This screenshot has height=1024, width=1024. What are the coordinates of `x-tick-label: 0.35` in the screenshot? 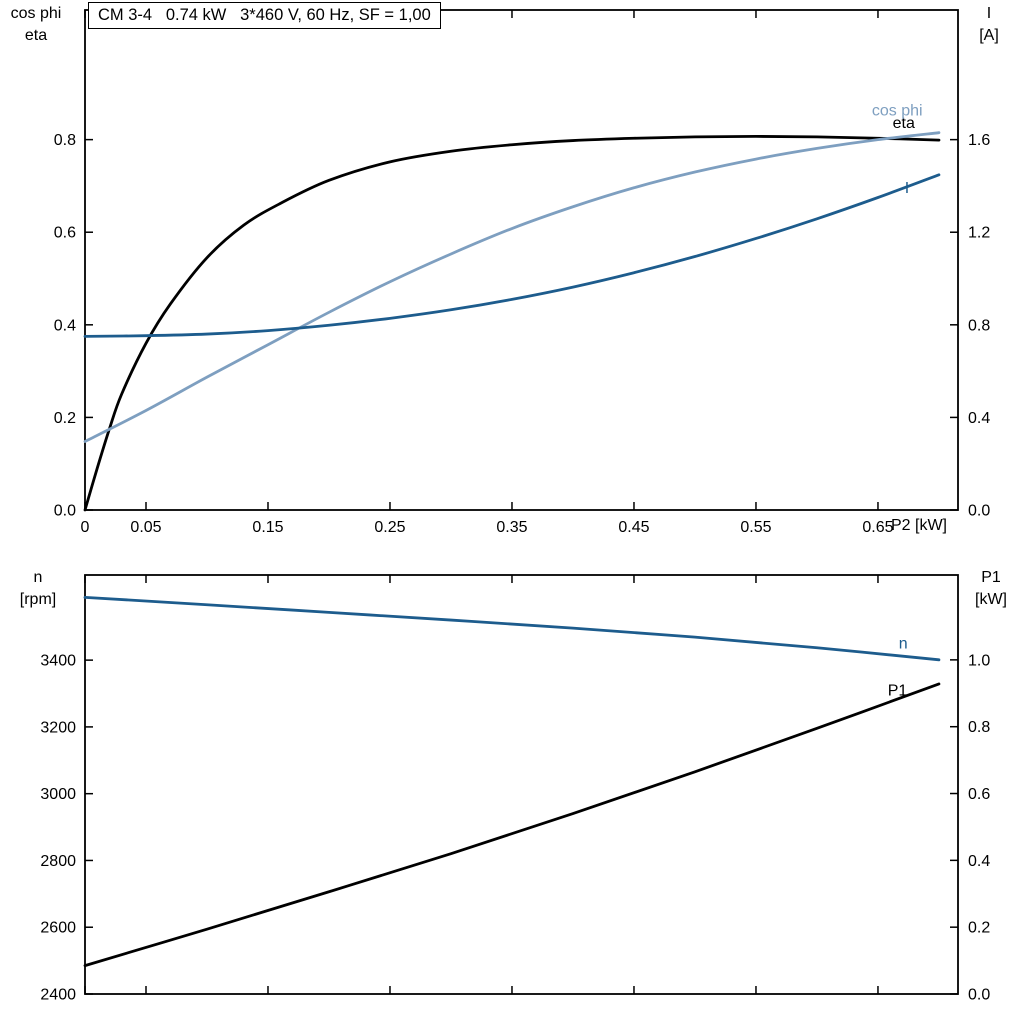 It's located at (511, 527).